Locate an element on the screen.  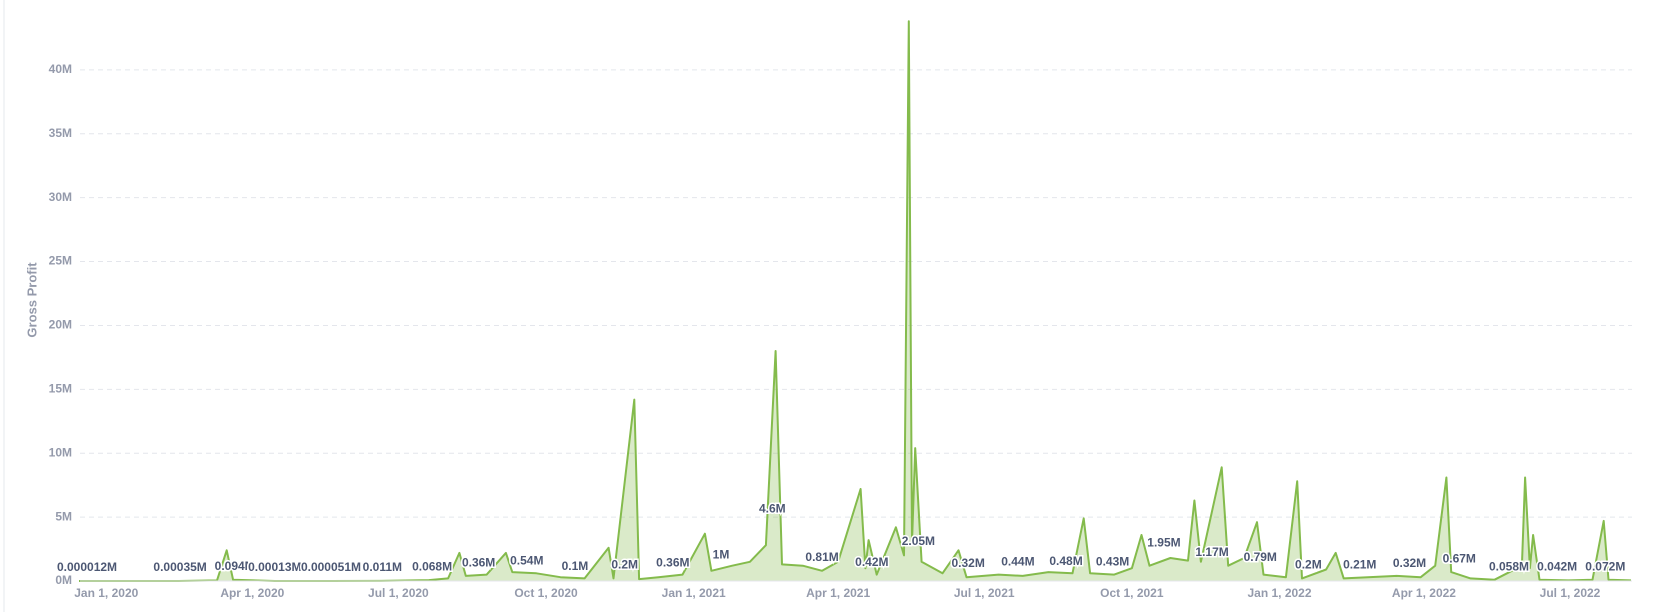
data-label: 0.00013M is located at coordinates (274, 567).